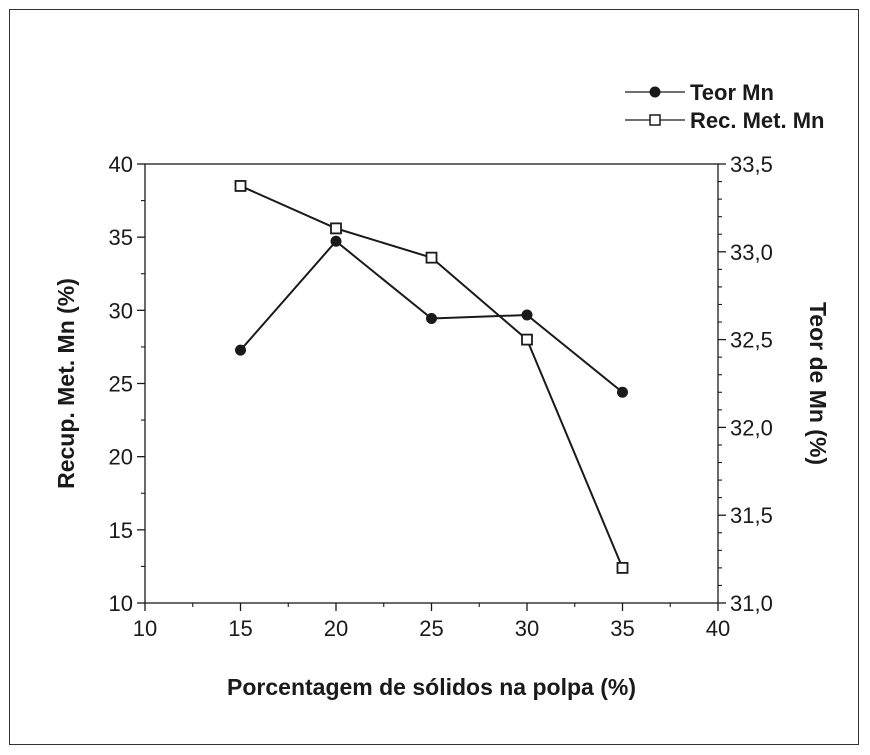 This screenshot has width=870, height=755. I want to click on y-tick-label-right: 33,5, so click(751, 164).